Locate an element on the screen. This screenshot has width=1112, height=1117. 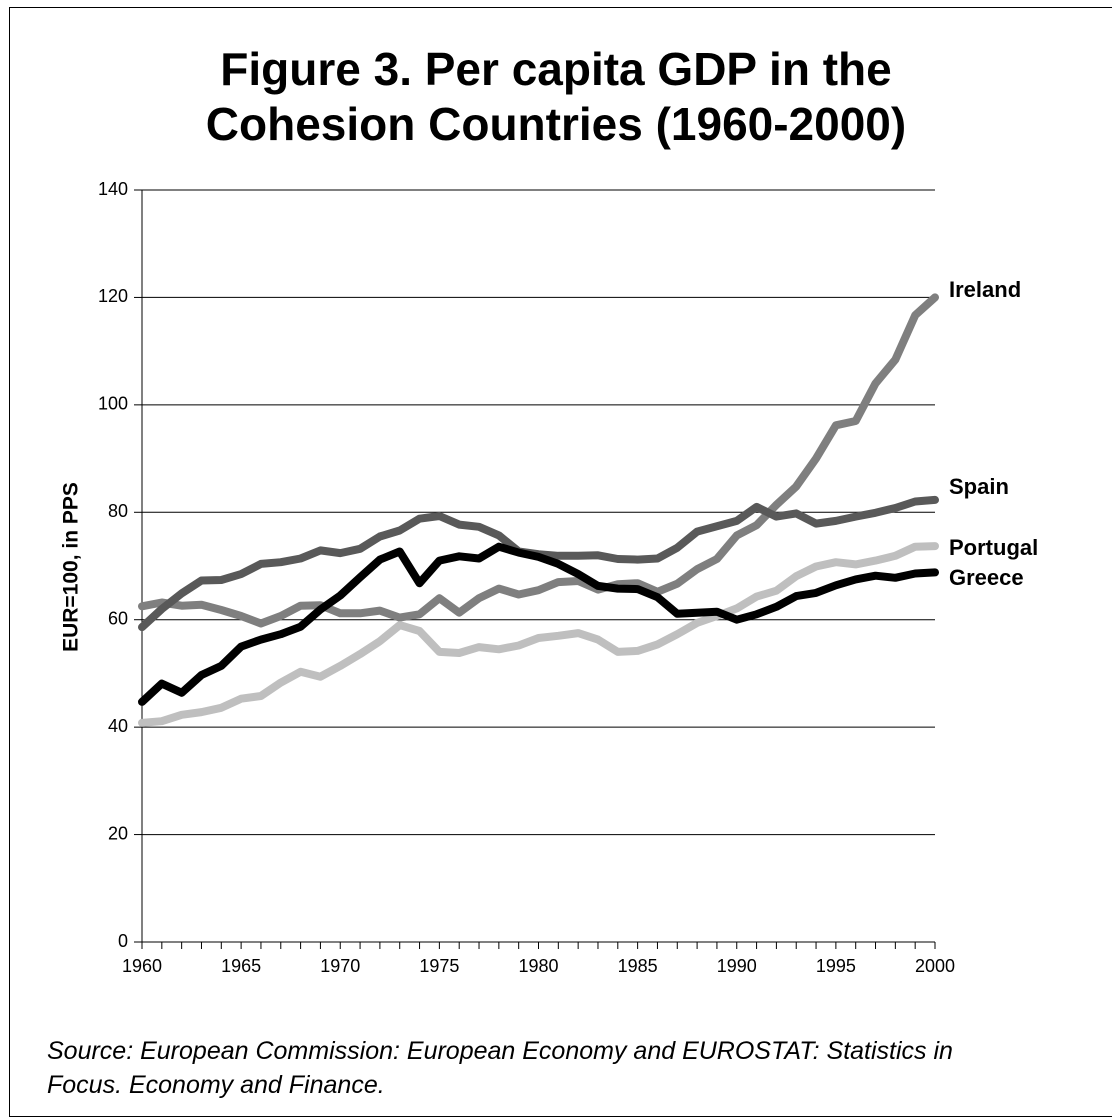
y-tick-label: 60 is located at coordinates (118, 618).